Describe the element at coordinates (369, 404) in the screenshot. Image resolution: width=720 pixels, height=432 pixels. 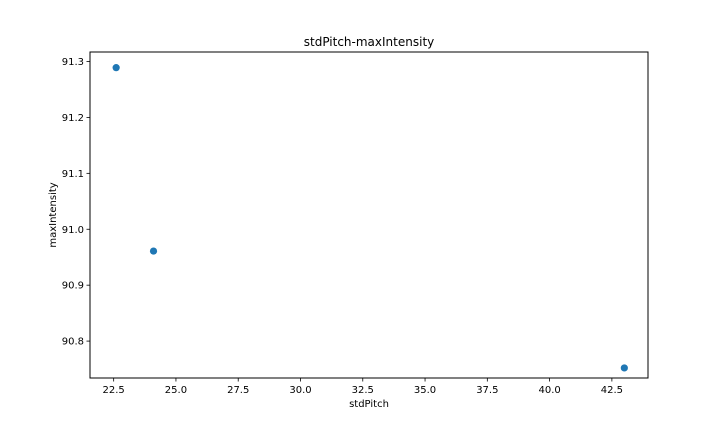
I see `x-axis-label: stdPitch` at that location.